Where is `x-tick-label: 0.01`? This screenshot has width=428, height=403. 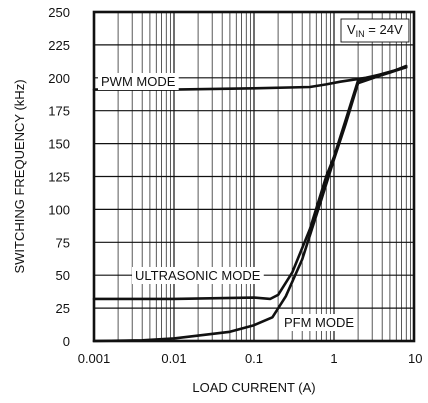
x-tick-label: 0.01 is located at coordinates (173, 358).